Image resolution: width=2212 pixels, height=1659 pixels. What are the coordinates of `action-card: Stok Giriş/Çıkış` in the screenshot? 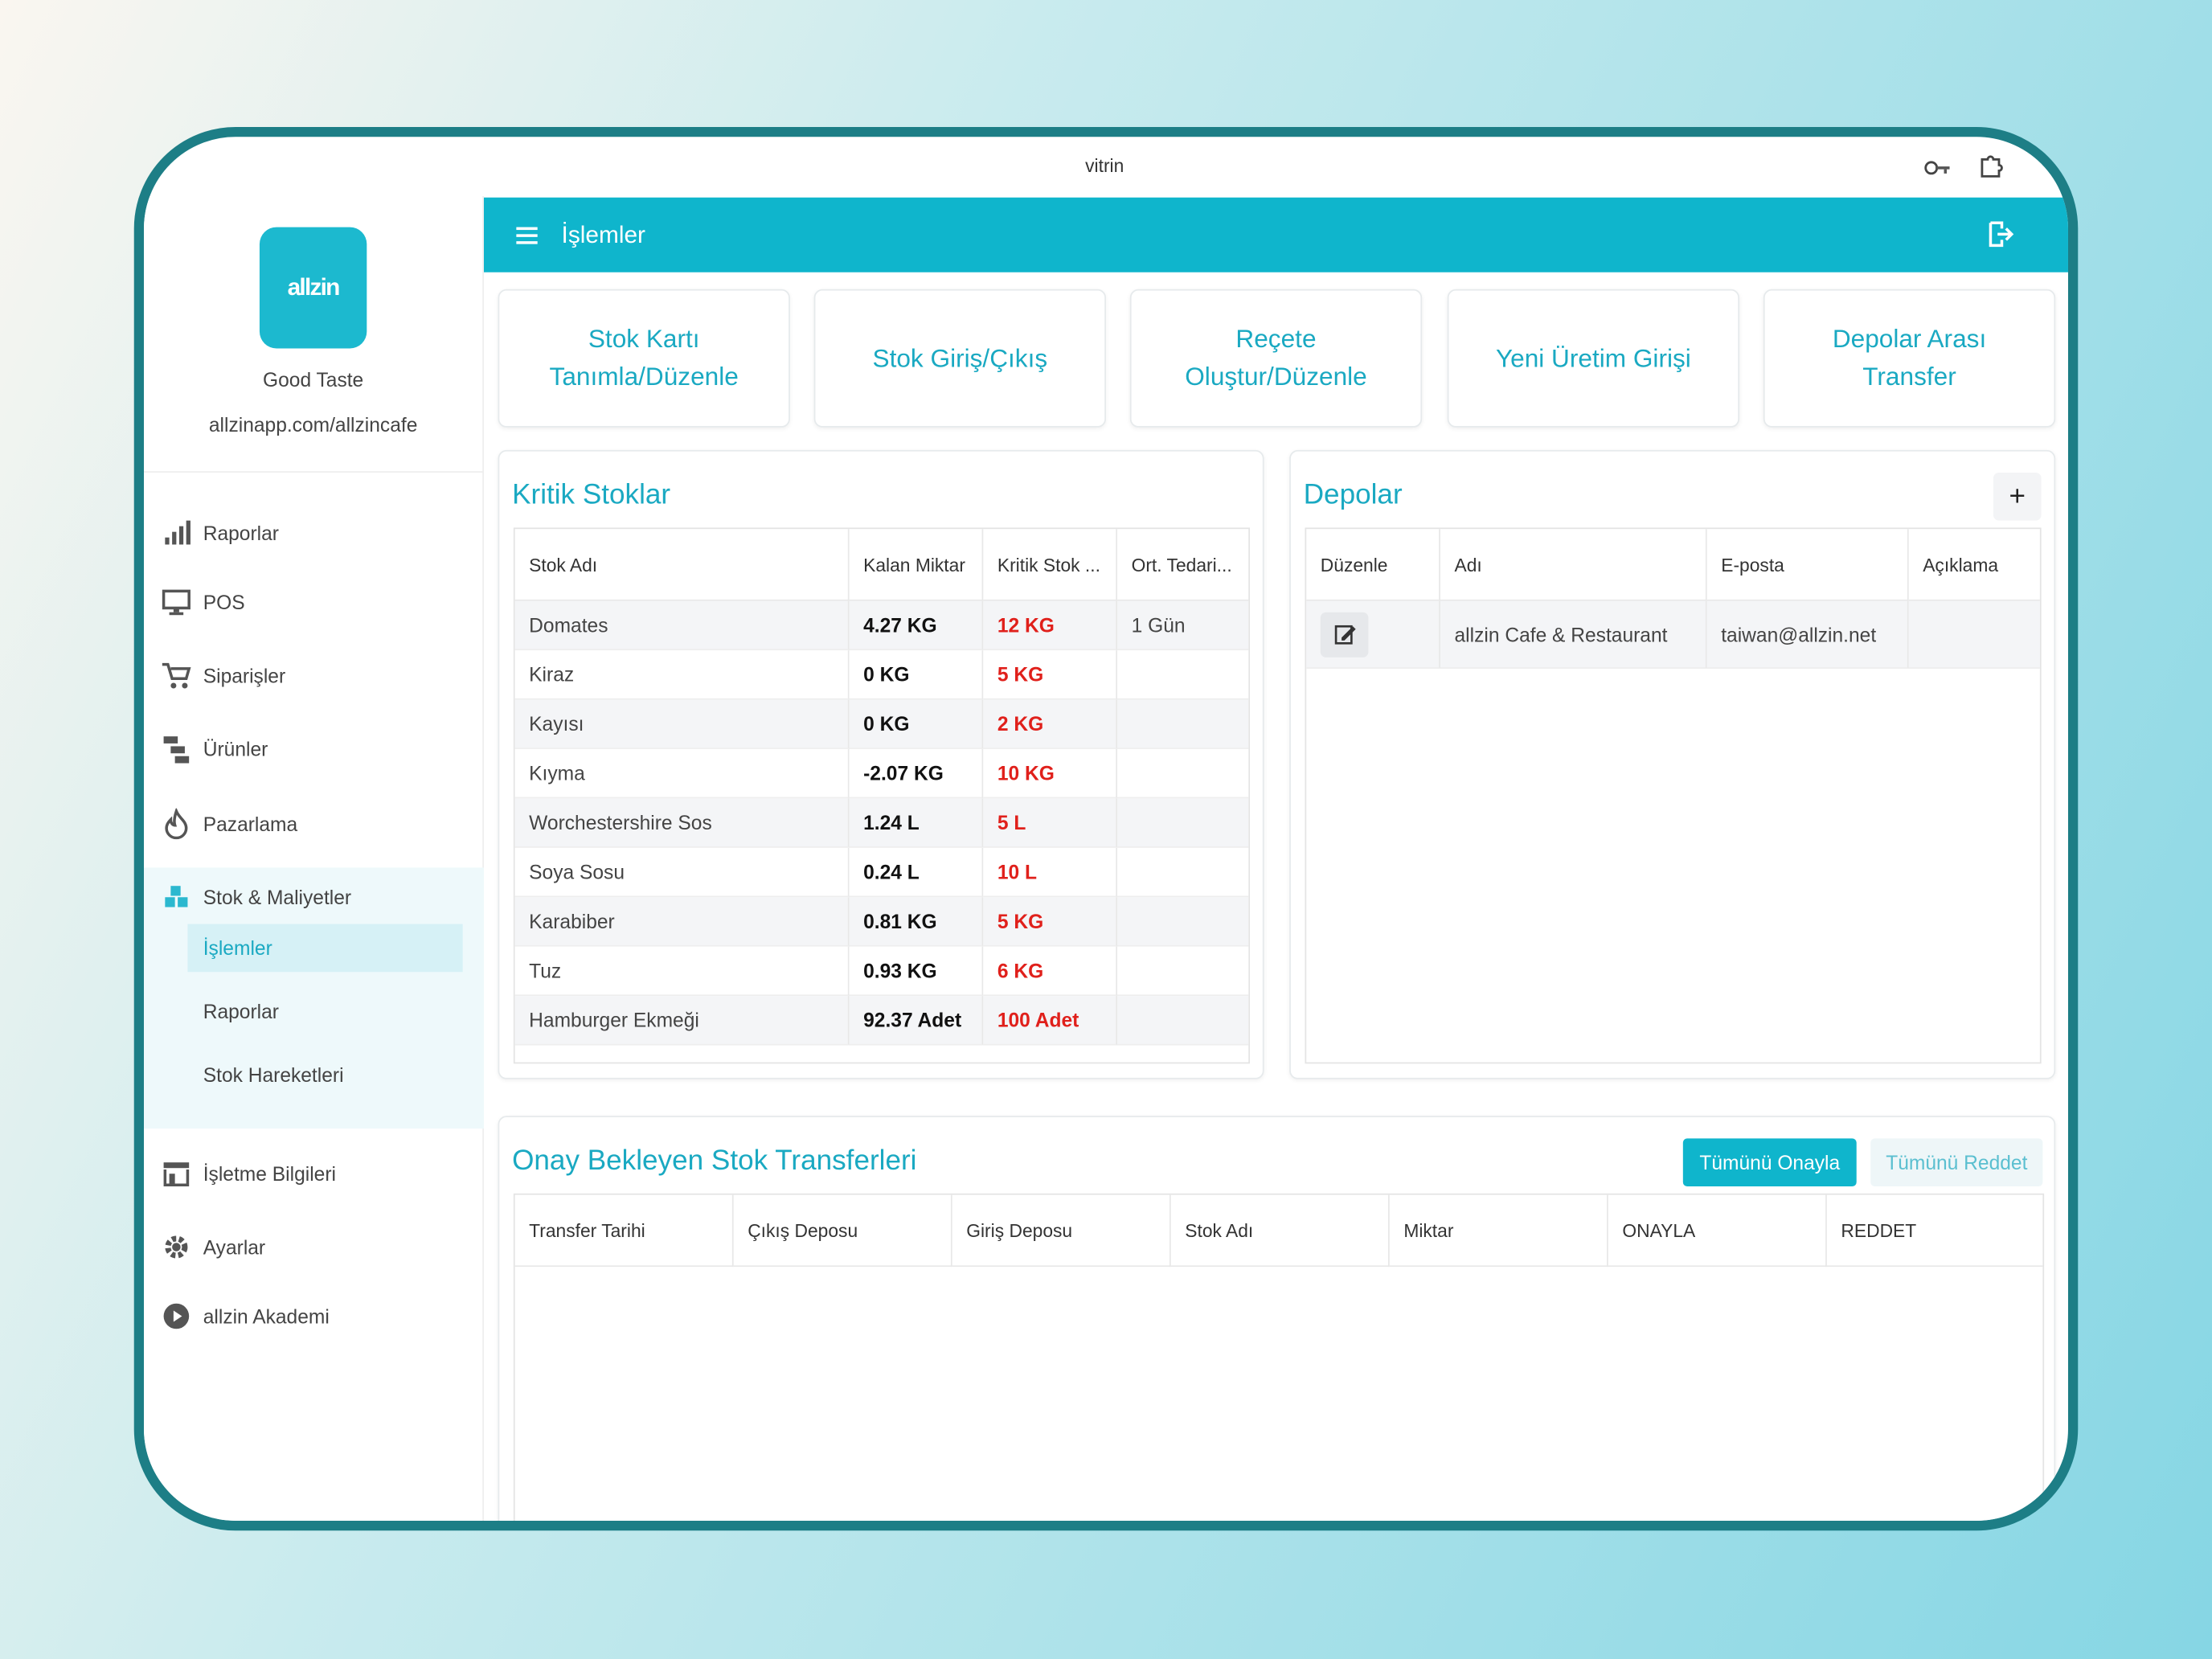 It's located at (959, 358).